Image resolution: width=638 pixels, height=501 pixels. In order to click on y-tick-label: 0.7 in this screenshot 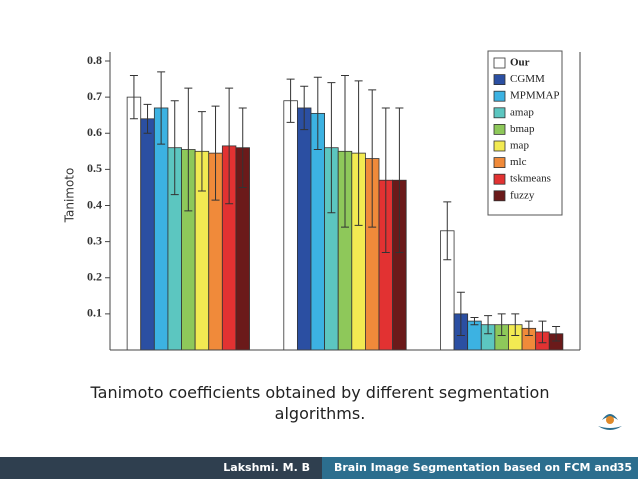, I will do `click(94, 96)`.